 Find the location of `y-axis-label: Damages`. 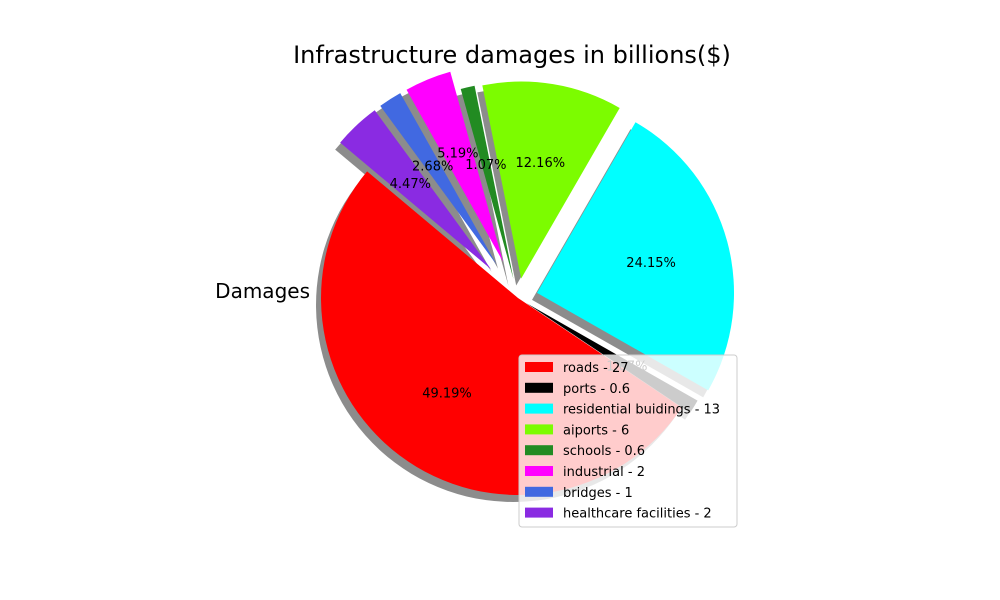

y-axis-label: Damages is located at coordinates (262, 291).